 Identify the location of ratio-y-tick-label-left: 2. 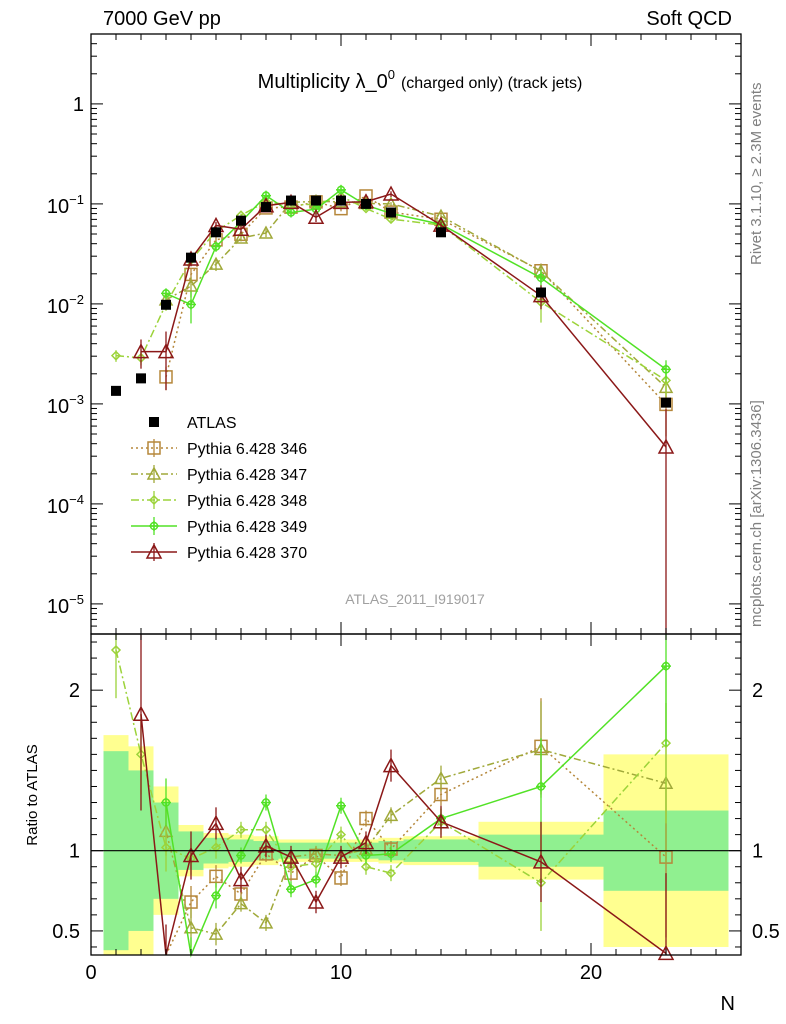
(74, 691).